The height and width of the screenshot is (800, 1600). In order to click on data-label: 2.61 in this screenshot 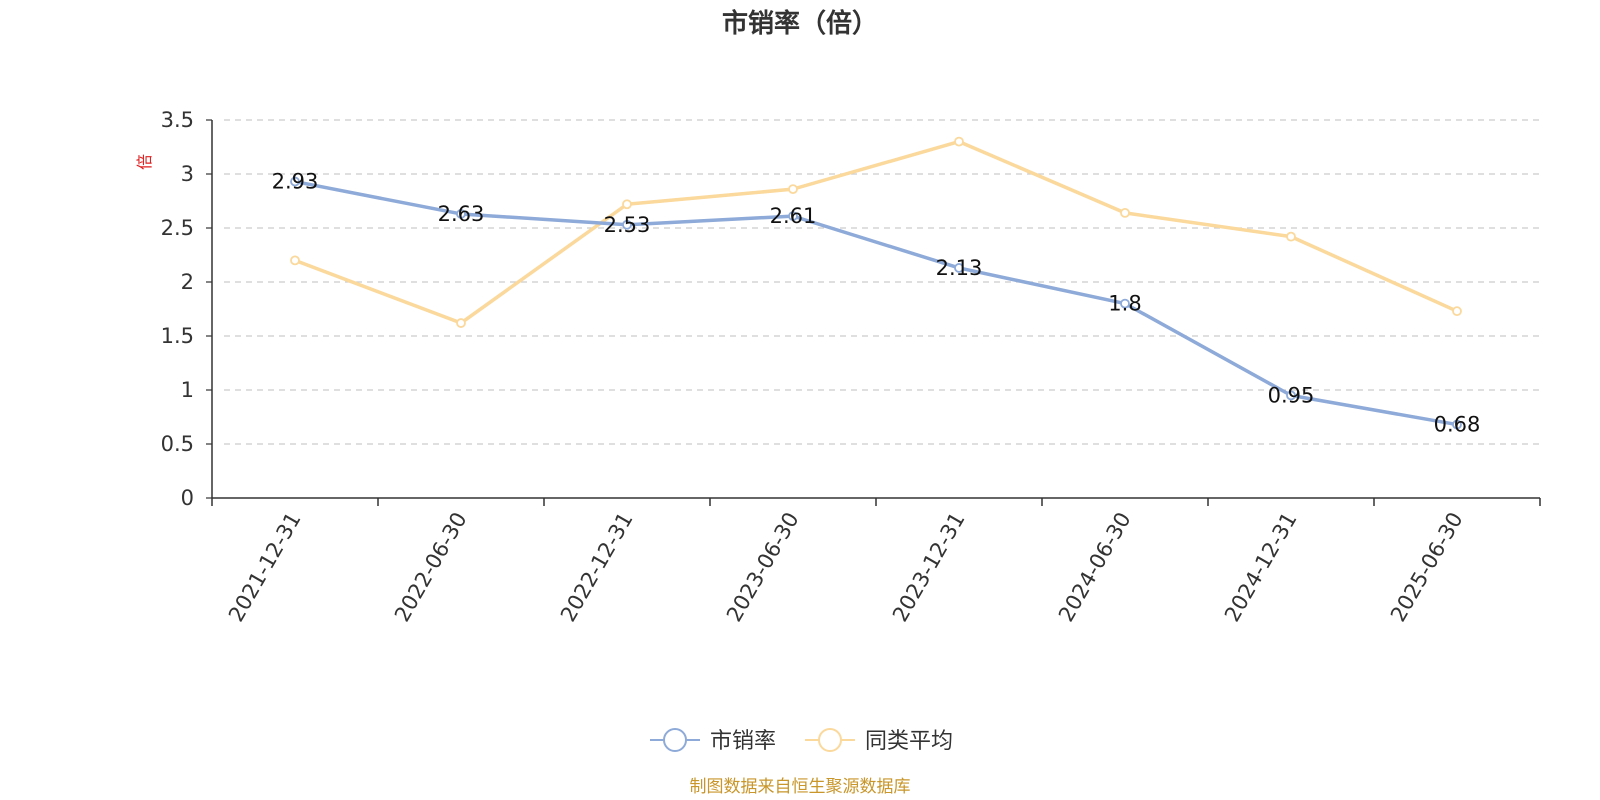, I will do `click(793, 216)`.